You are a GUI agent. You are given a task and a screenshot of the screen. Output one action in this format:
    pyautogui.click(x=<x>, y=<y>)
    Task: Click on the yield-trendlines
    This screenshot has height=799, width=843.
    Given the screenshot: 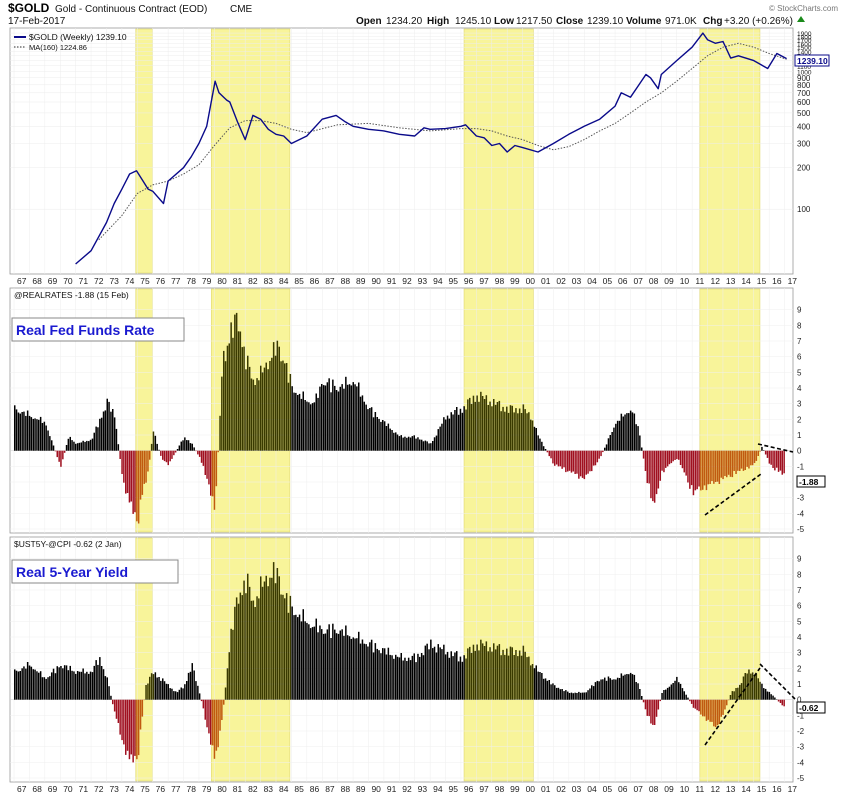 What is the action you would take?
    pyautogui.click(x=750, y=704)
    